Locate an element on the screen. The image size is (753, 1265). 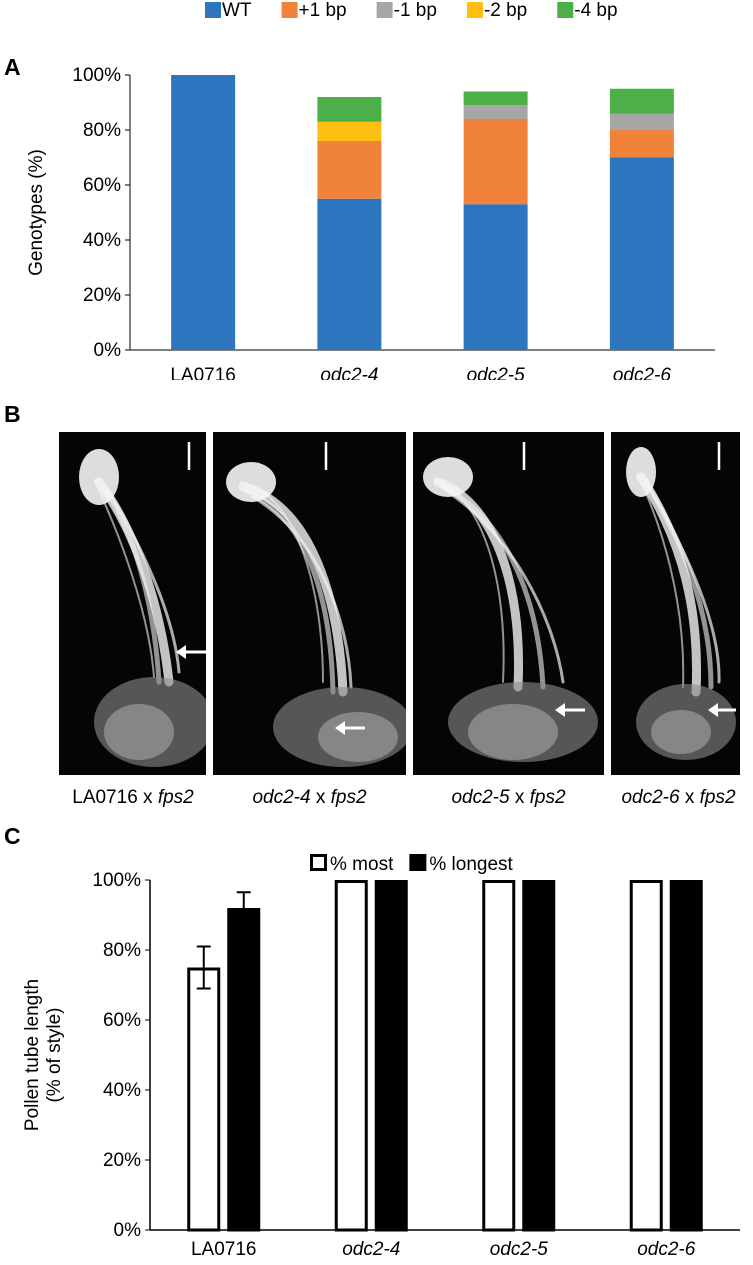
strain-name: odc2-6 is located at coordinates (650, 797).